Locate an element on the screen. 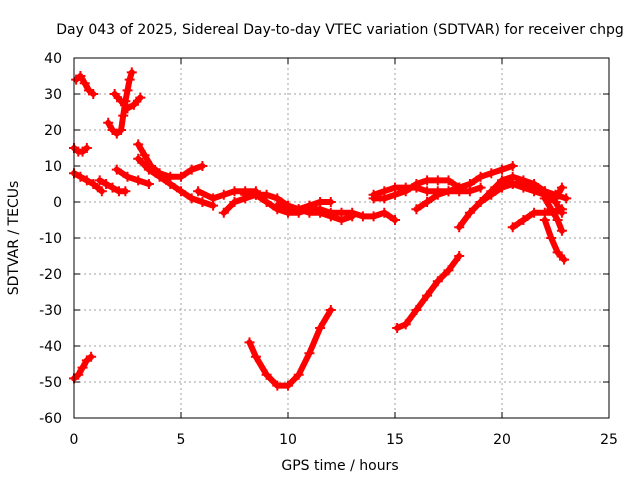 The height and width of the screenshot is (480, 640). x-axis-label: GPS time / hours is located at coordinates (339, 466).